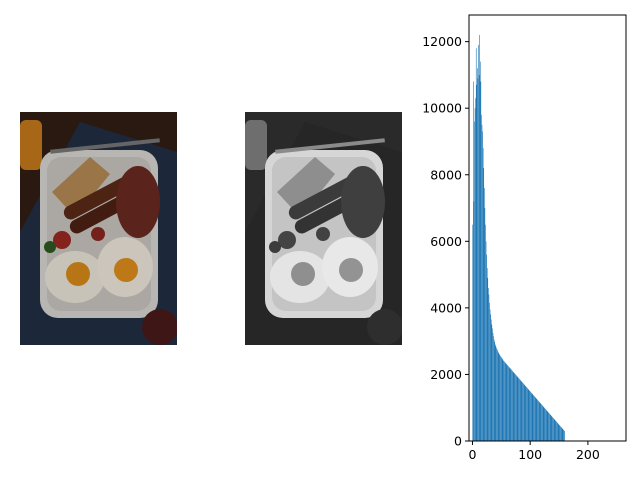 The height and width of the screenshot is (480, 640). I want to click on y-tick-label: 12000, so click(442, 41).